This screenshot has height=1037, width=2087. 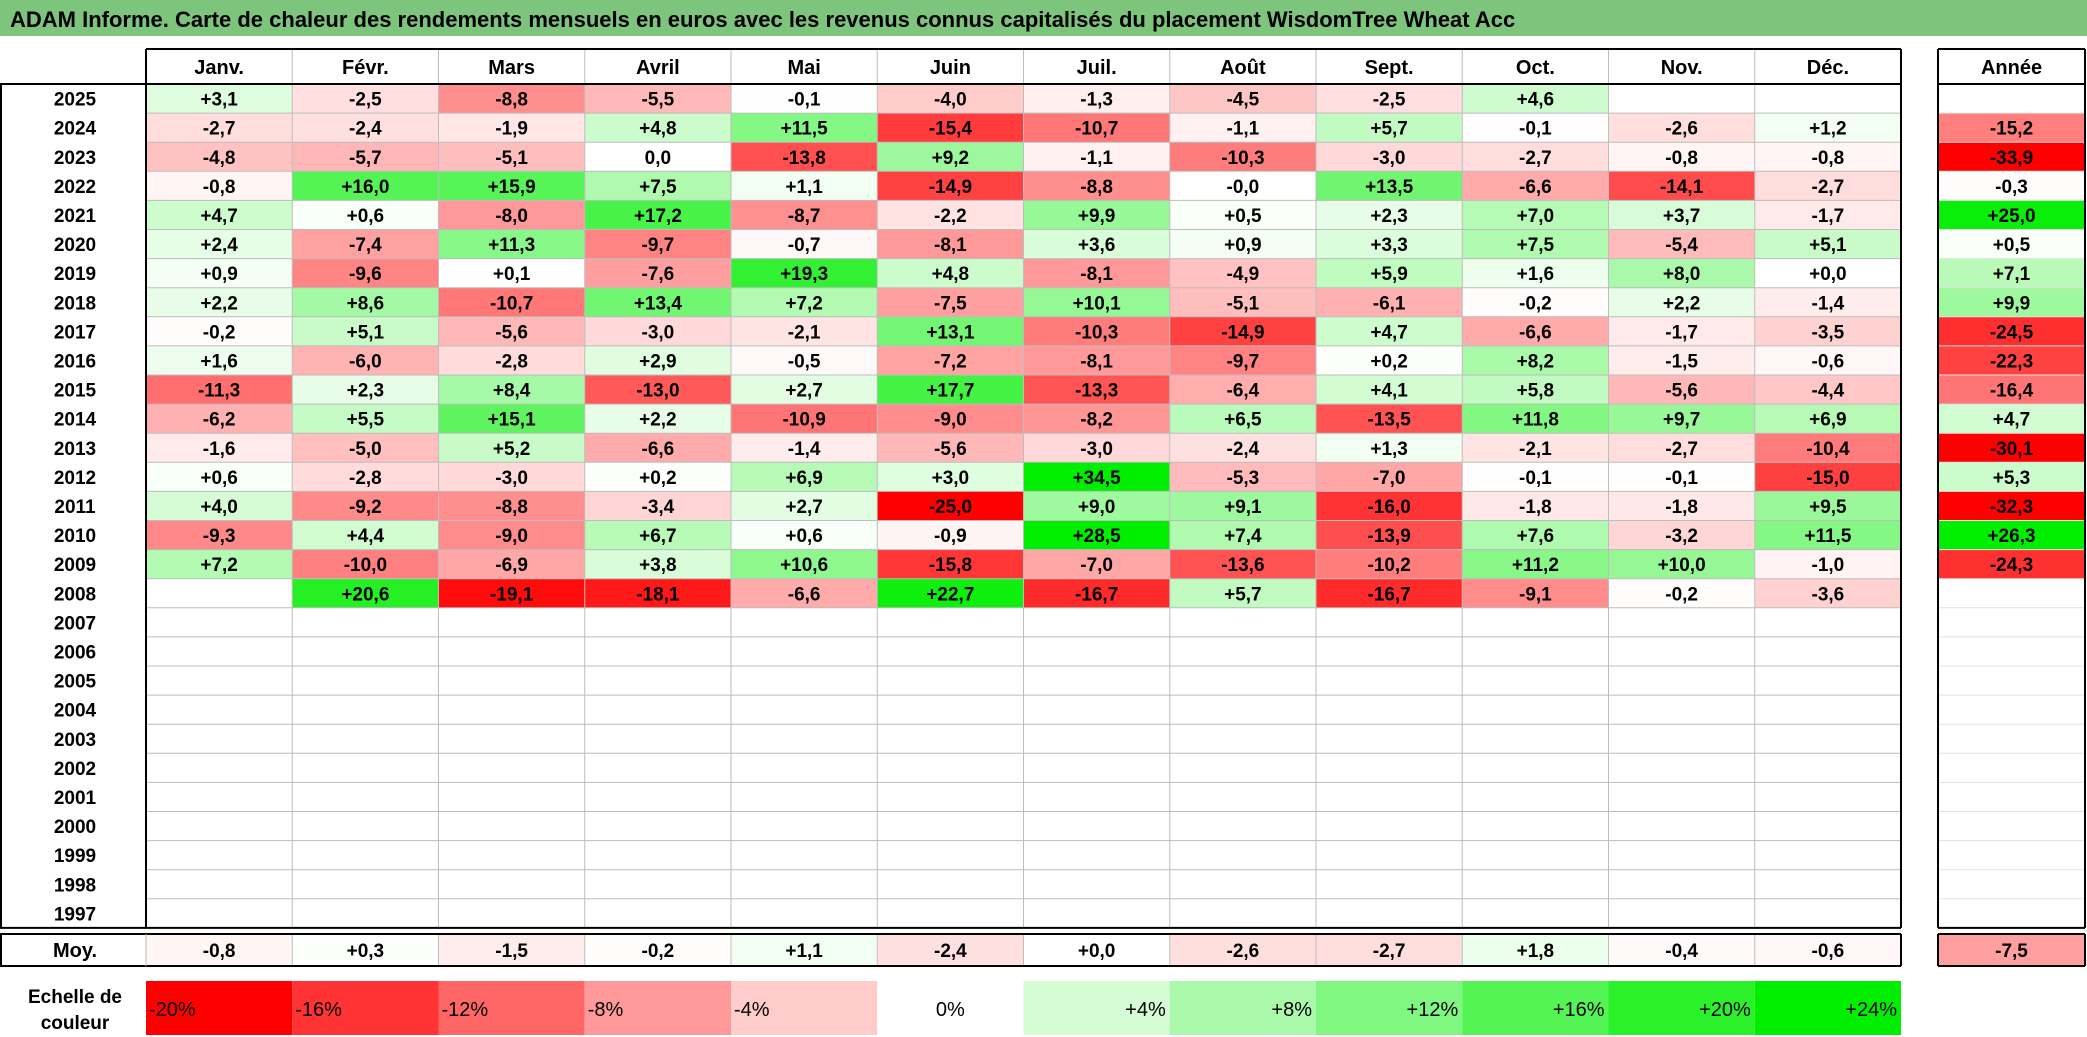 I want to click on column-header: Oct., so click(x=1535, y=68).